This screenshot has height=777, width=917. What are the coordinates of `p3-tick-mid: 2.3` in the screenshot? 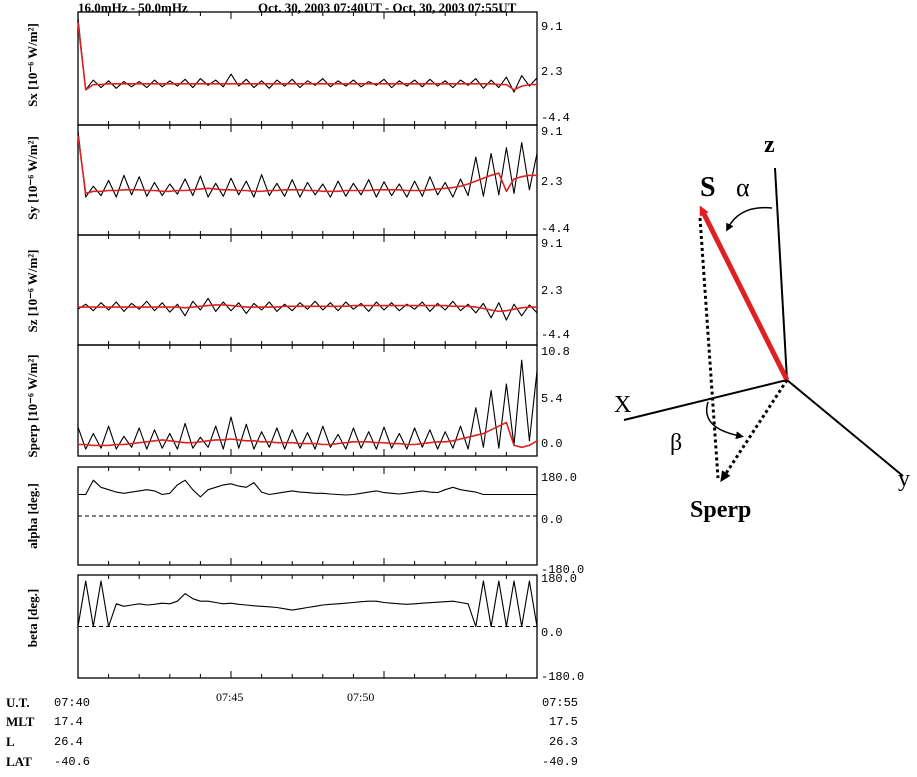 It's located at (552, 291).